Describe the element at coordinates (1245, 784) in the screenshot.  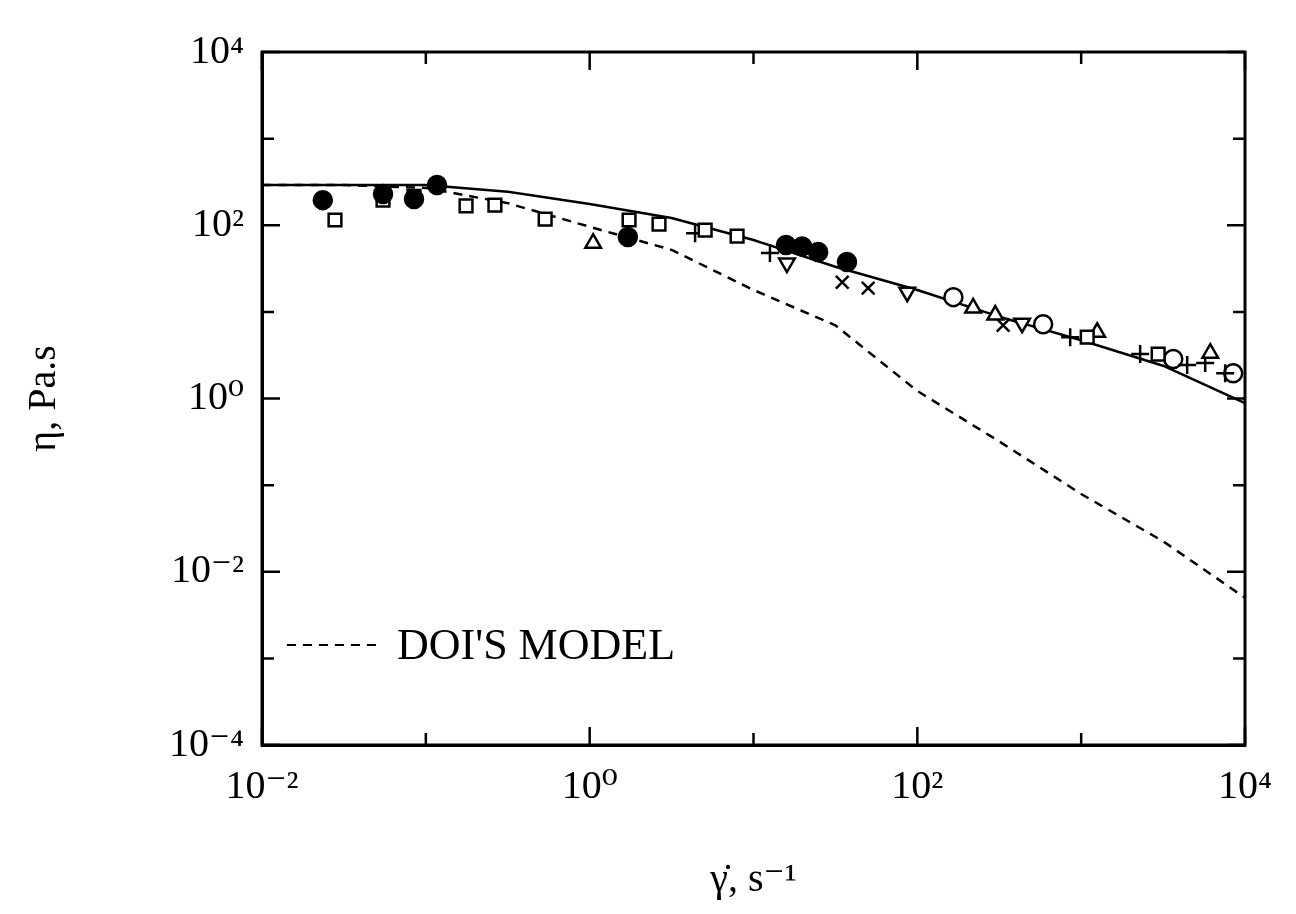
I see `x-tick-label: 10⁴` at that location.